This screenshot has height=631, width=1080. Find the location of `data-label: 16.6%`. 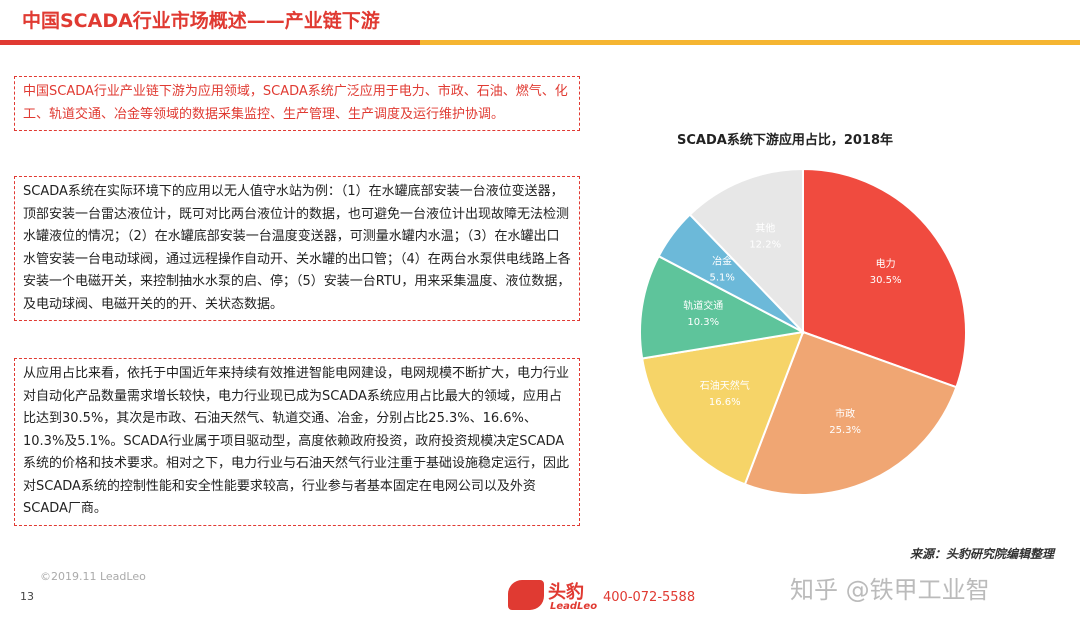

data-label: 16.6% is located at coordinates (725, 402).